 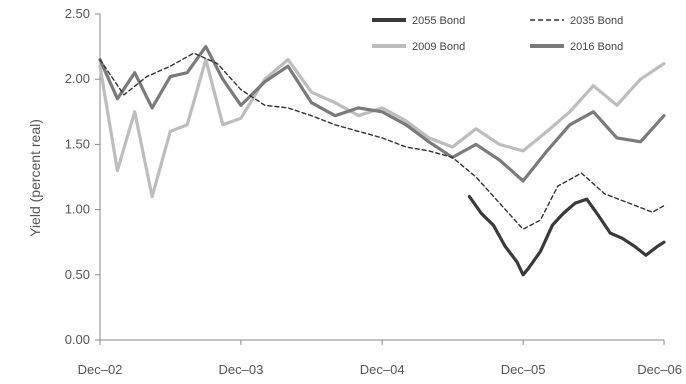 What do you see at coordinates (596, 47) in the screenshot?
I see `legend-label: 2016 Bond` at bounding box center [596, 47].